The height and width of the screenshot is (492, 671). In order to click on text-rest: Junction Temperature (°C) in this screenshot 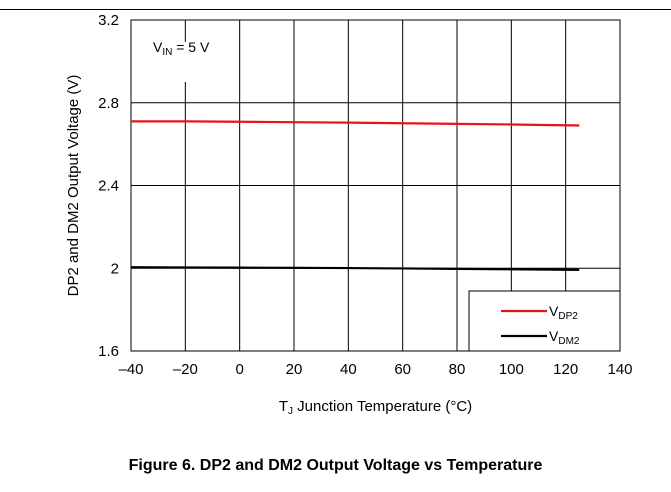, I will do `click(382, 406)`.